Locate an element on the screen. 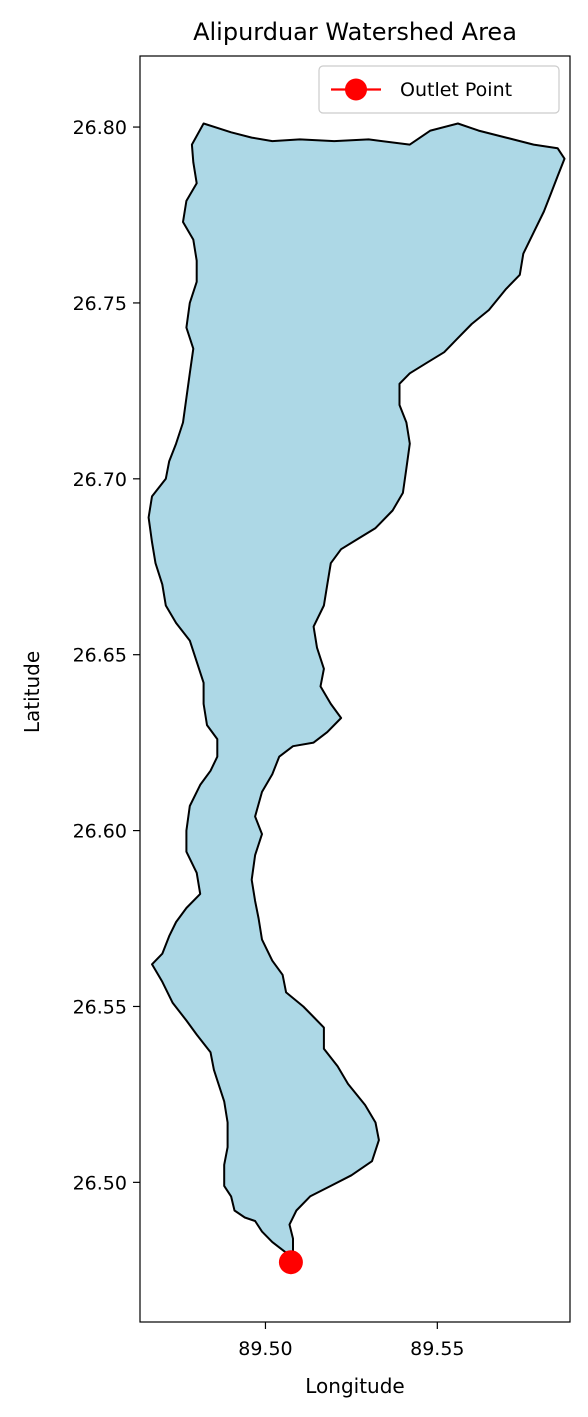 The width and height of the screenshot is (588, 1417). legend: Outlet Point is located at coordinates (439, 89).